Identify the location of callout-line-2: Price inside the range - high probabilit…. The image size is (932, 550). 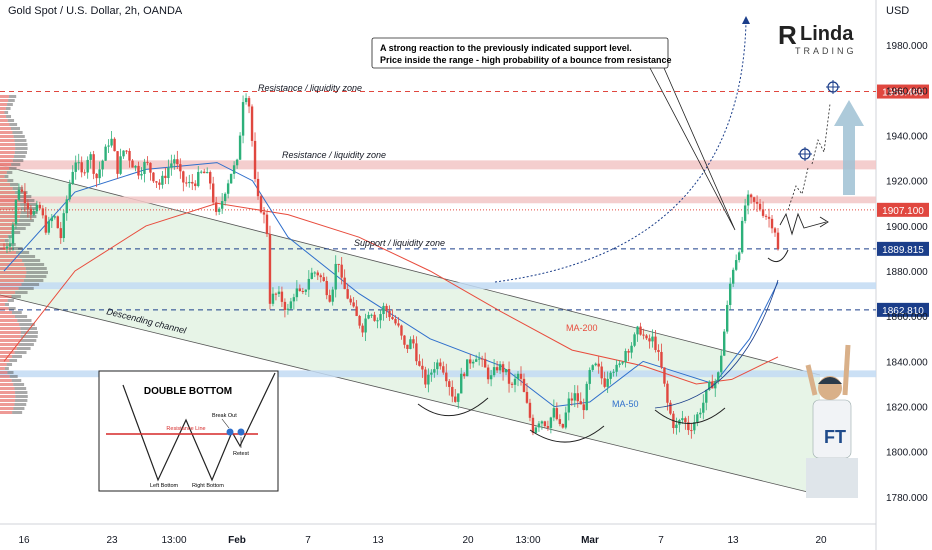
(526, 60).